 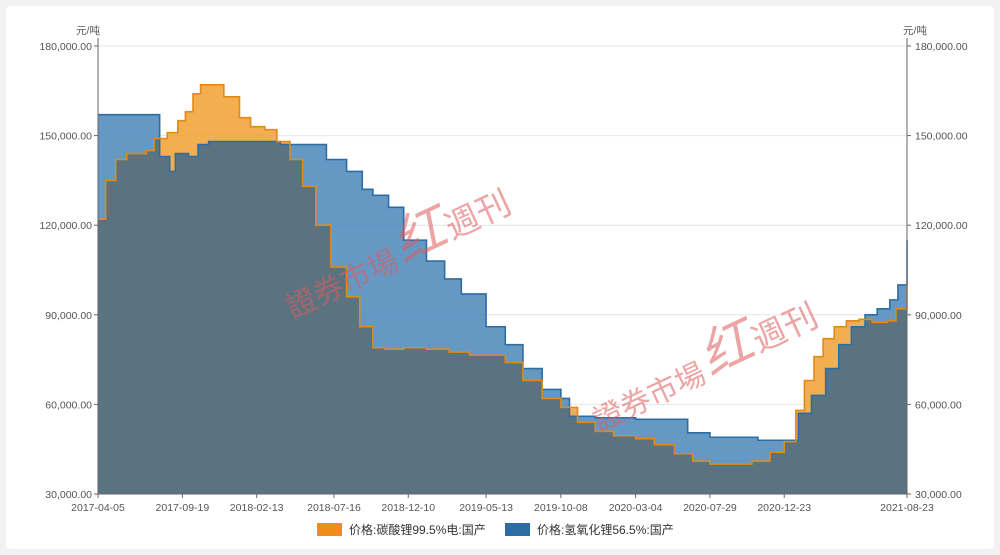 I want to click on y-unit-left: 元/吨, so click(x=88, y=30).